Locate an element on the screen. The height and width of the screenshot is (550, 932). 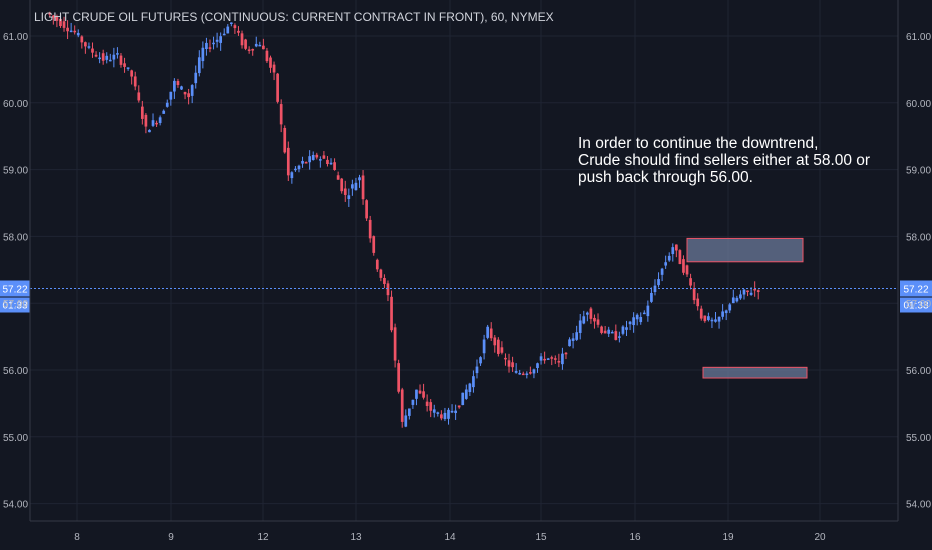
annotation-line-1: In order to continue the downtrend, is located at coordinates (698, 143).